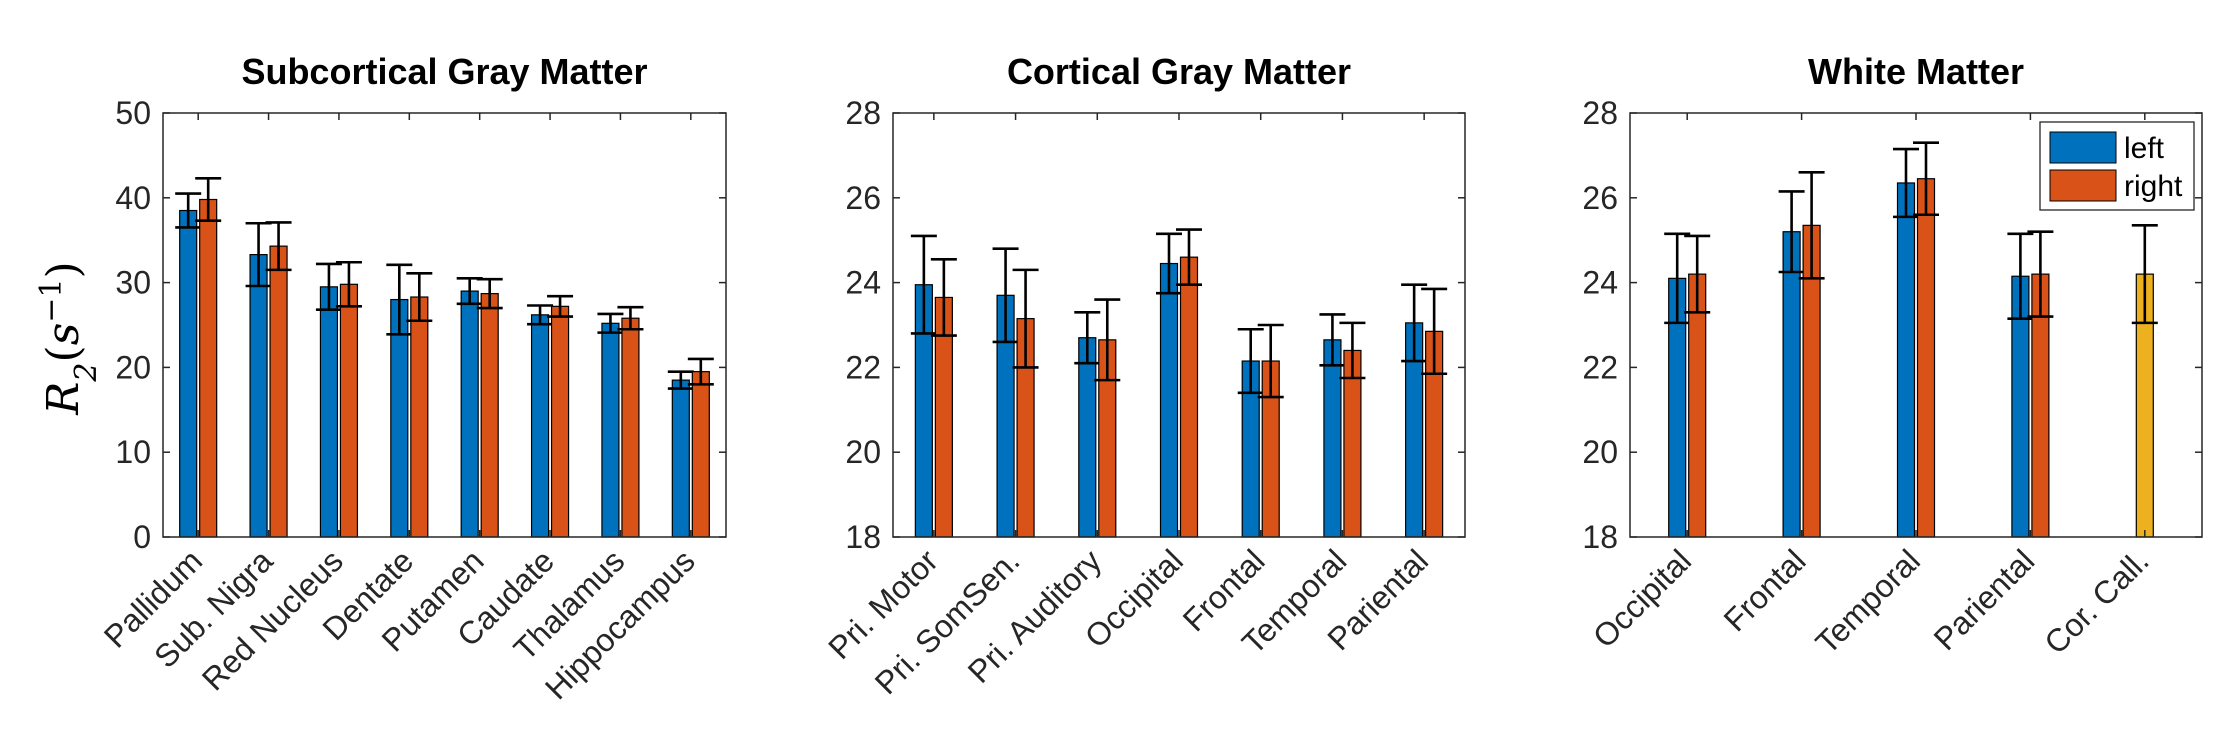  I want to click on bar-left-putamen, so click(469, 414).